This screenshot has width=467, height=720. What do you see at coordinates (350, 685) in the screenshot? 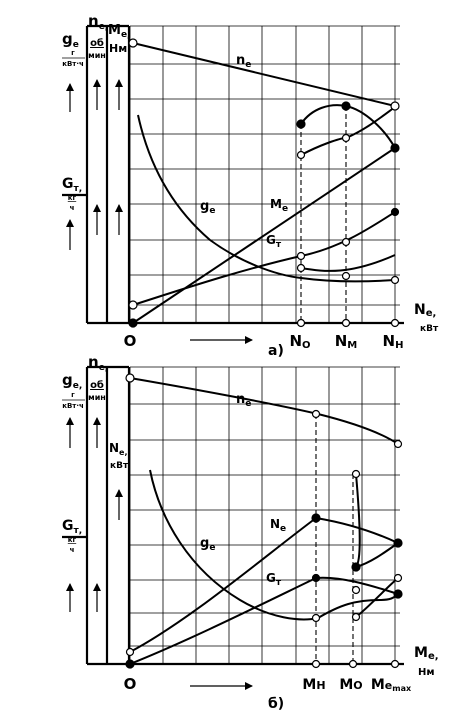
I see `panel-b-tick-mo: MО` at bounding box center [350, 685].